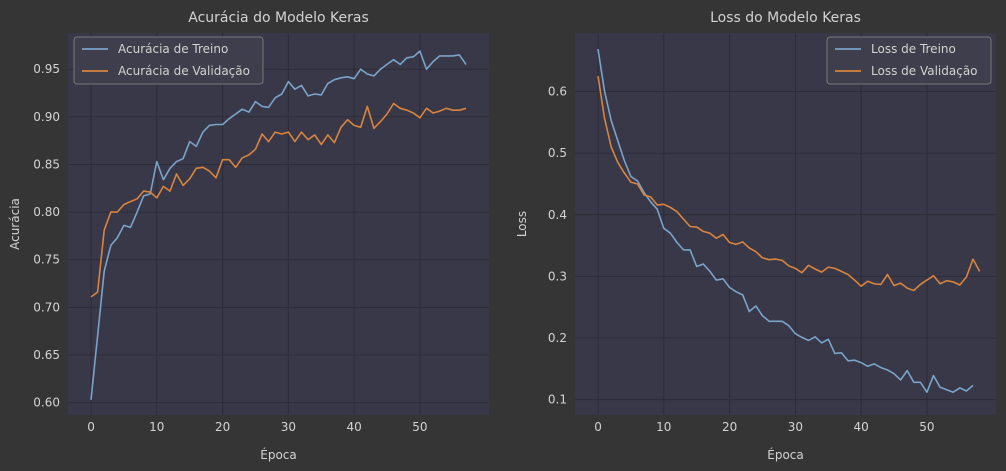 The image size is (1006, 471). Describe the element at coordinates (46, 355) in the screenshot. I see `y-tick-label: 0.65` at that location.